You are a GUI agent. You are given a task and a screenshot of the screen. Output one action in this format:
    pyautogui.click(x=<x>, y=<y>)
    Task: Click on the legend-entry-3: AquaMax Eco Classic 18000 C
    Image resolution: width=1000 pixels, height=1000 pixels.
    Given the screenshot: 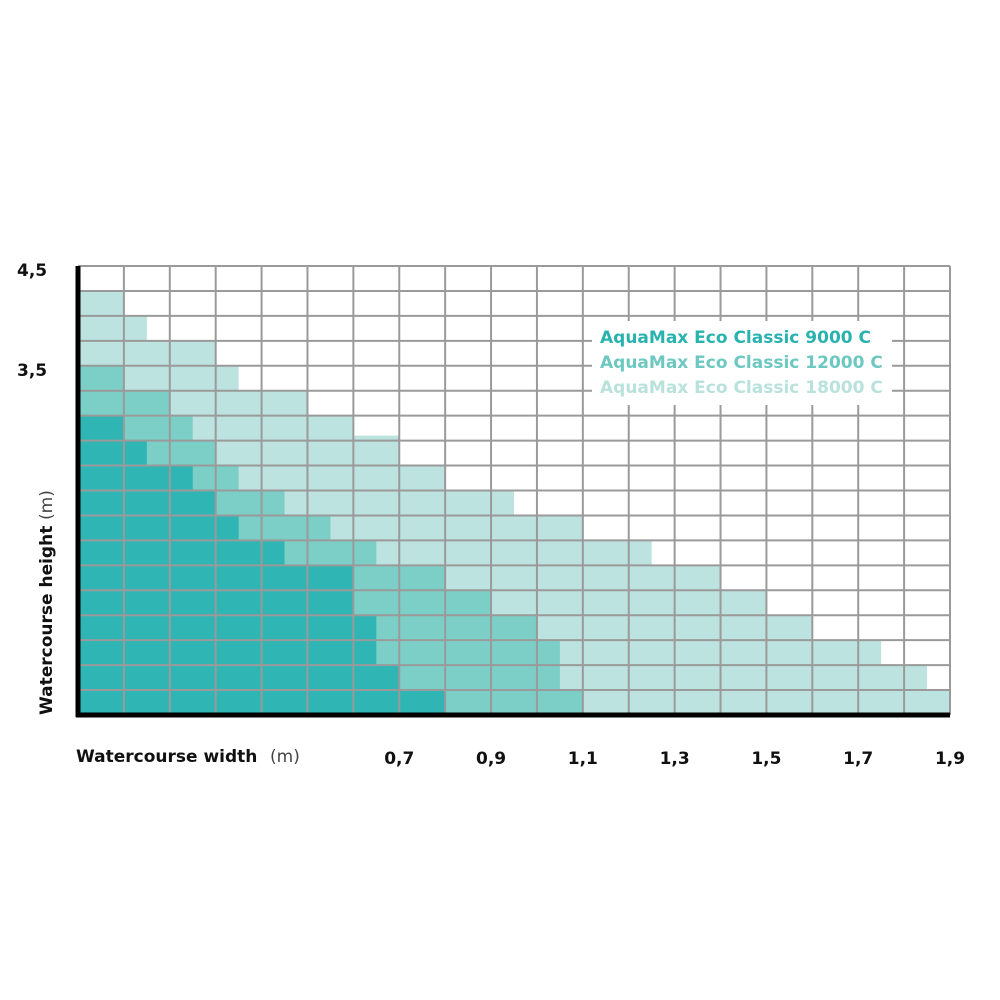 What is the action you would take?
    pyautogui.click(x=741, y=388)
    